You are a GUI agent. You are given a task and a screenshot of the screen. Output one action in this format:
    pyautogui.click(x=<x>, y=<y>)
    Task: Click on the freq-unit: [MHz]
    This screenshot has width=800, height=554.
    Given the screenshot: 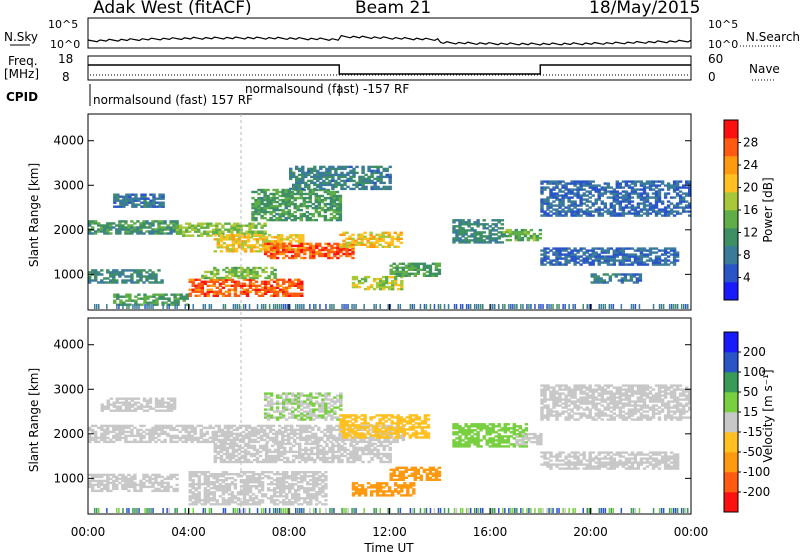 What is the action you would take?
    pyautogui.click(x=22, y=74)
    